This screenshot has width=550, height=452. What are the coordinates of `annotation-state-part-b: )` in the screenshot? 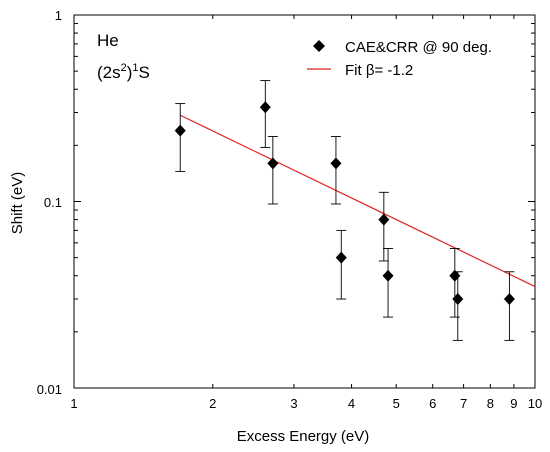 It's located at (130, 72).